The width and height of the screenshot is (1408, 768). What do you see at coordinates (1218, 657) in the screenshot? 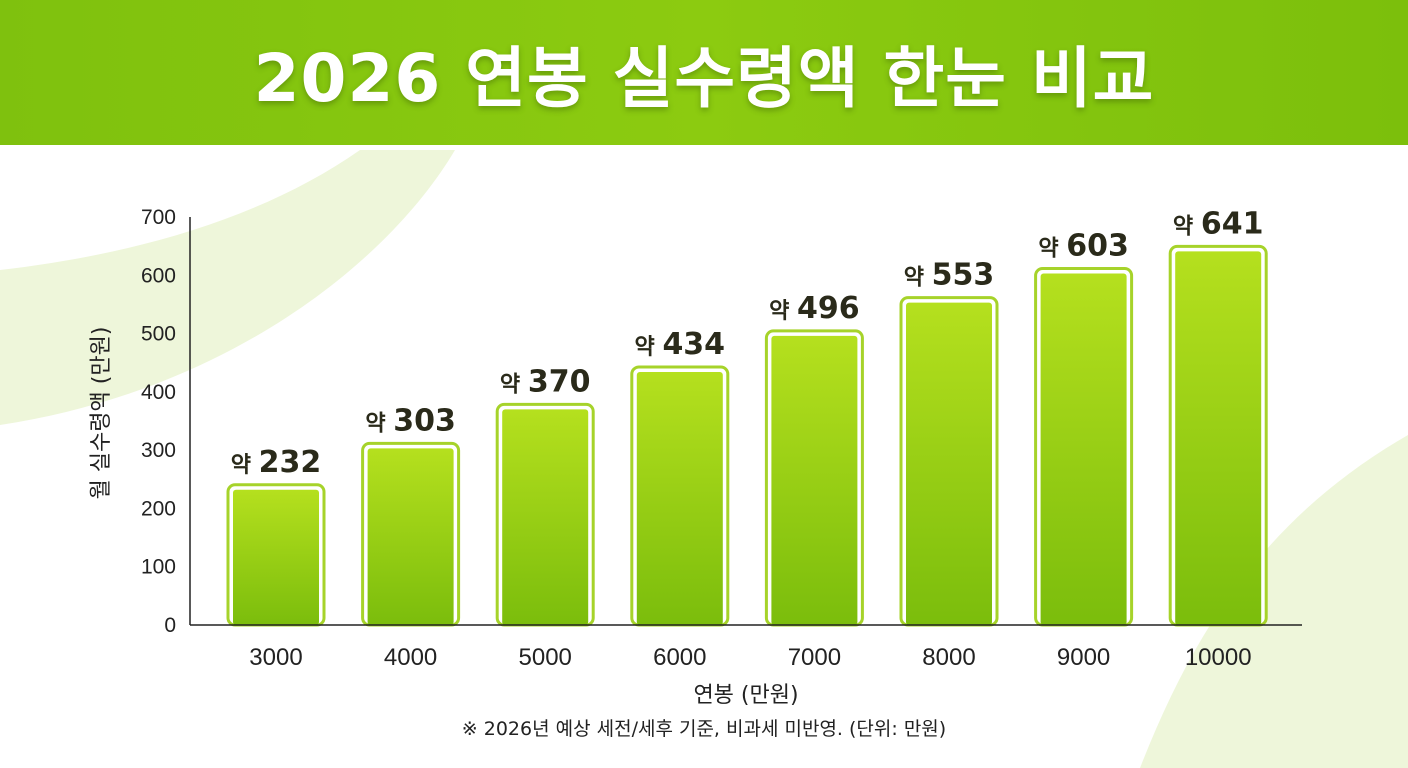
I see `x-tick-label: 10000` at bounding box center [1218, 657].